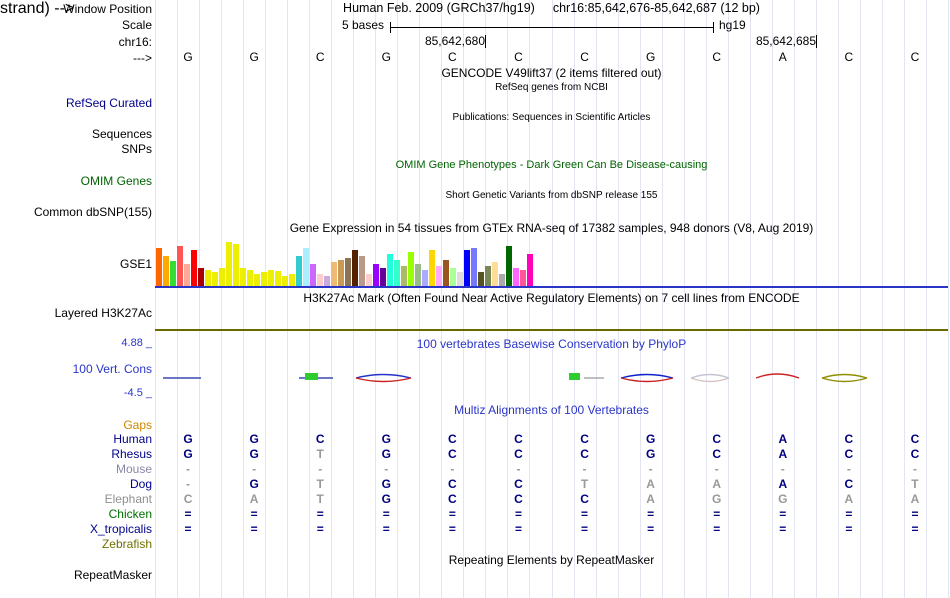  Describe the element at coordinates (656, 8) in the screenshot. I see `range-label: chr16:85,642,676-85,642,687 (12 bp)` at that location.